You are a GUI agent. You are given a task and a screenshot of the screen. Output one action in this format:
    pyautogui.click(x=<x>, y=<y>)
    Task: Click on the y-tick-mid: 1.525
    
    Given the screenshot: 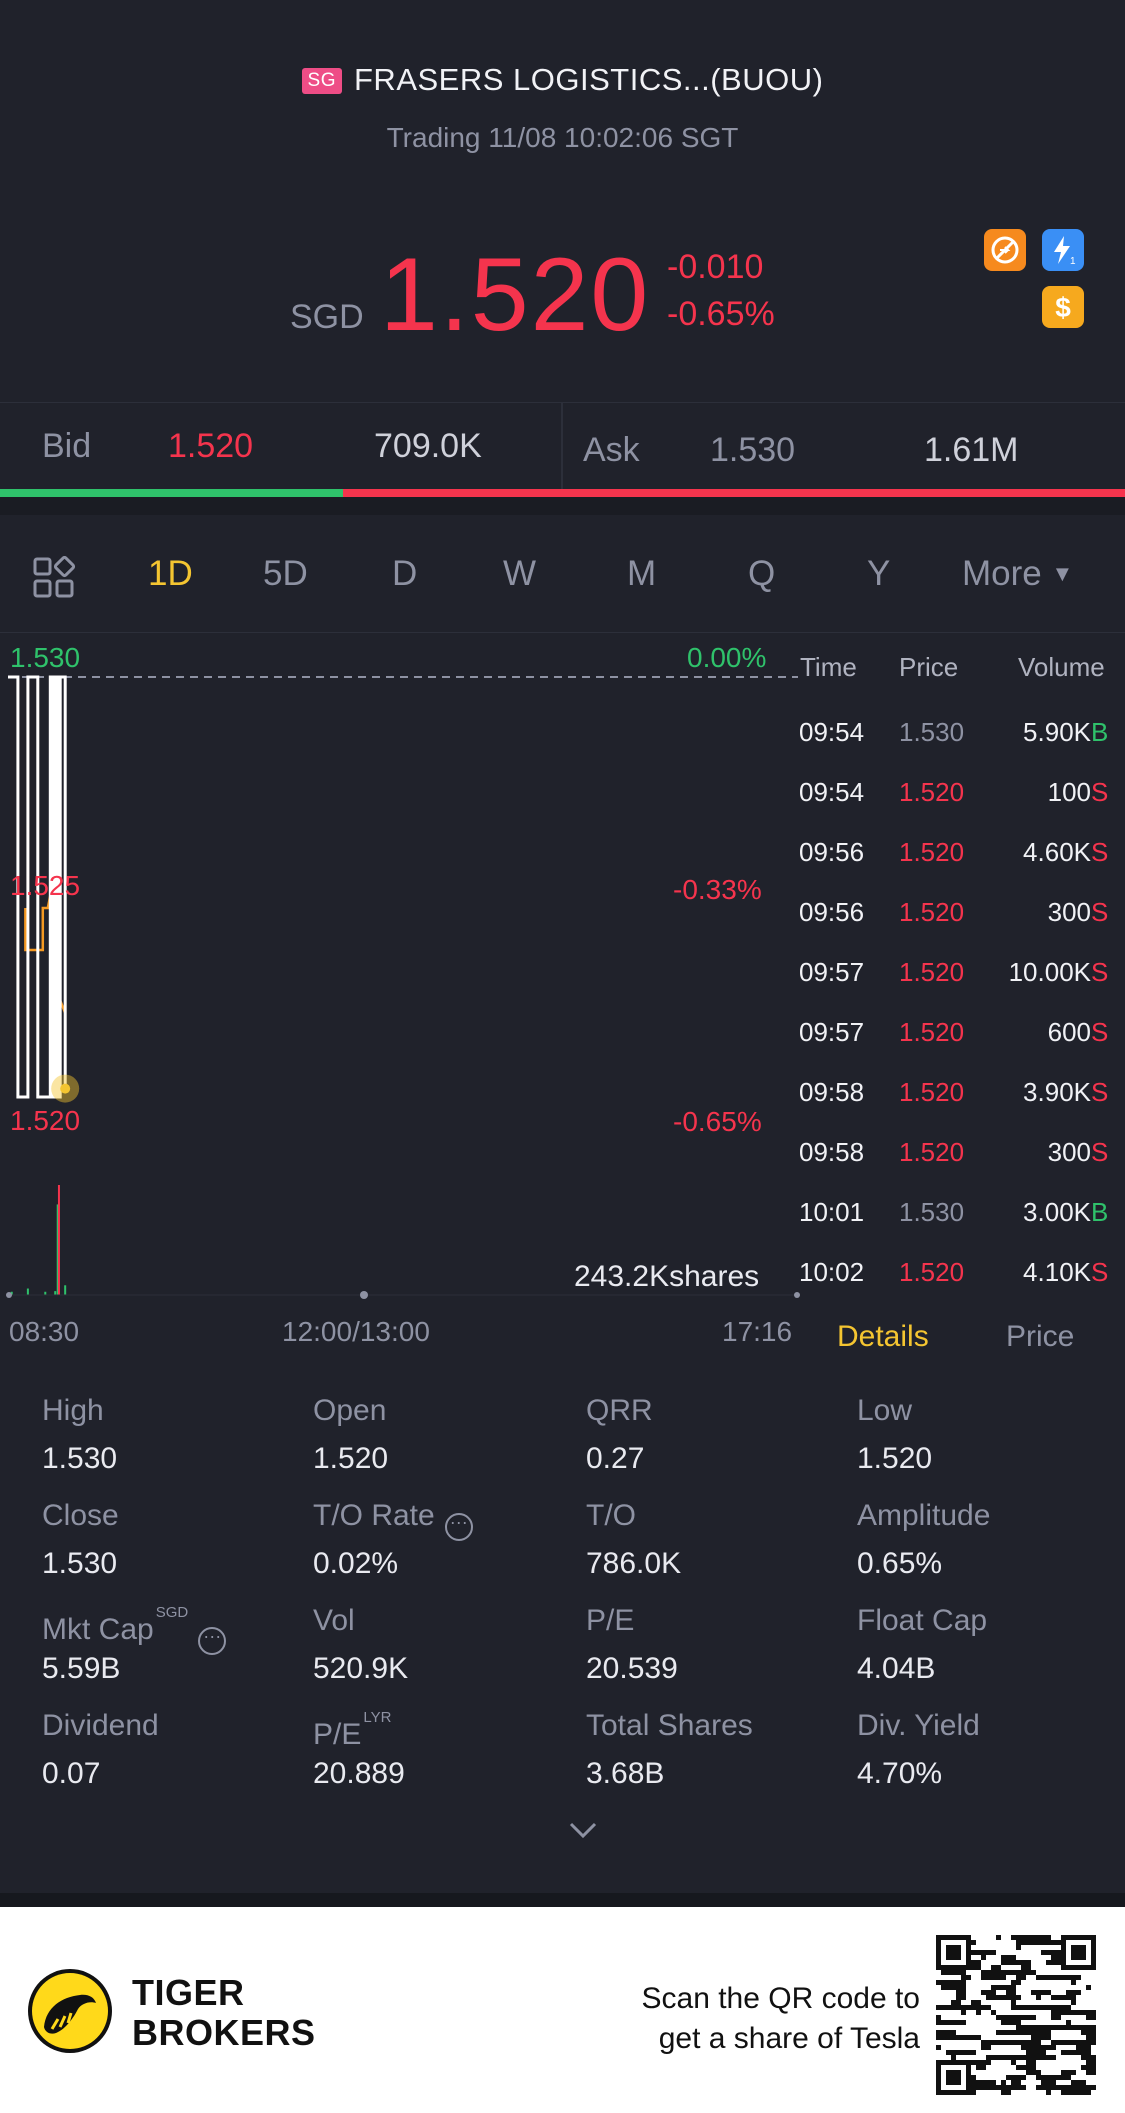 What is the action you would take?
    pyautogui.click(x=45, y=885)
    